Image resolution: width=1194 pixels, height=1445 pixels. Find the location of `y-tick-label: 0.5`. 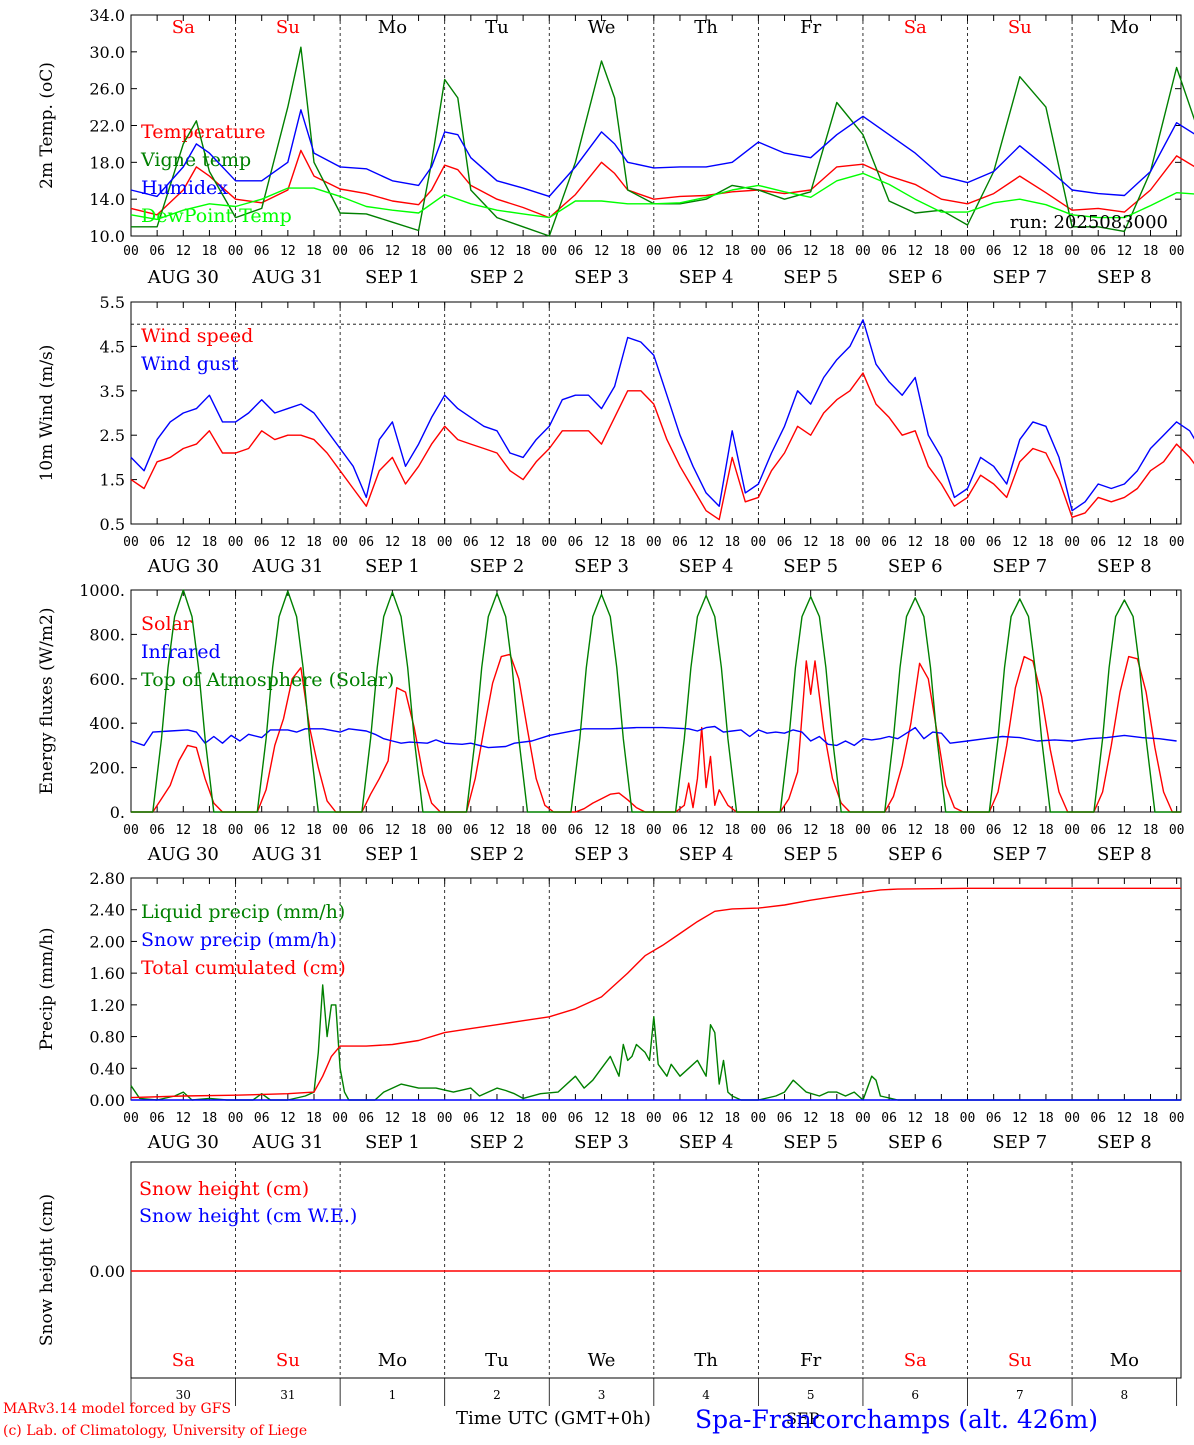

y-tick-label: 0.5 is located at coordinates (112, 524).